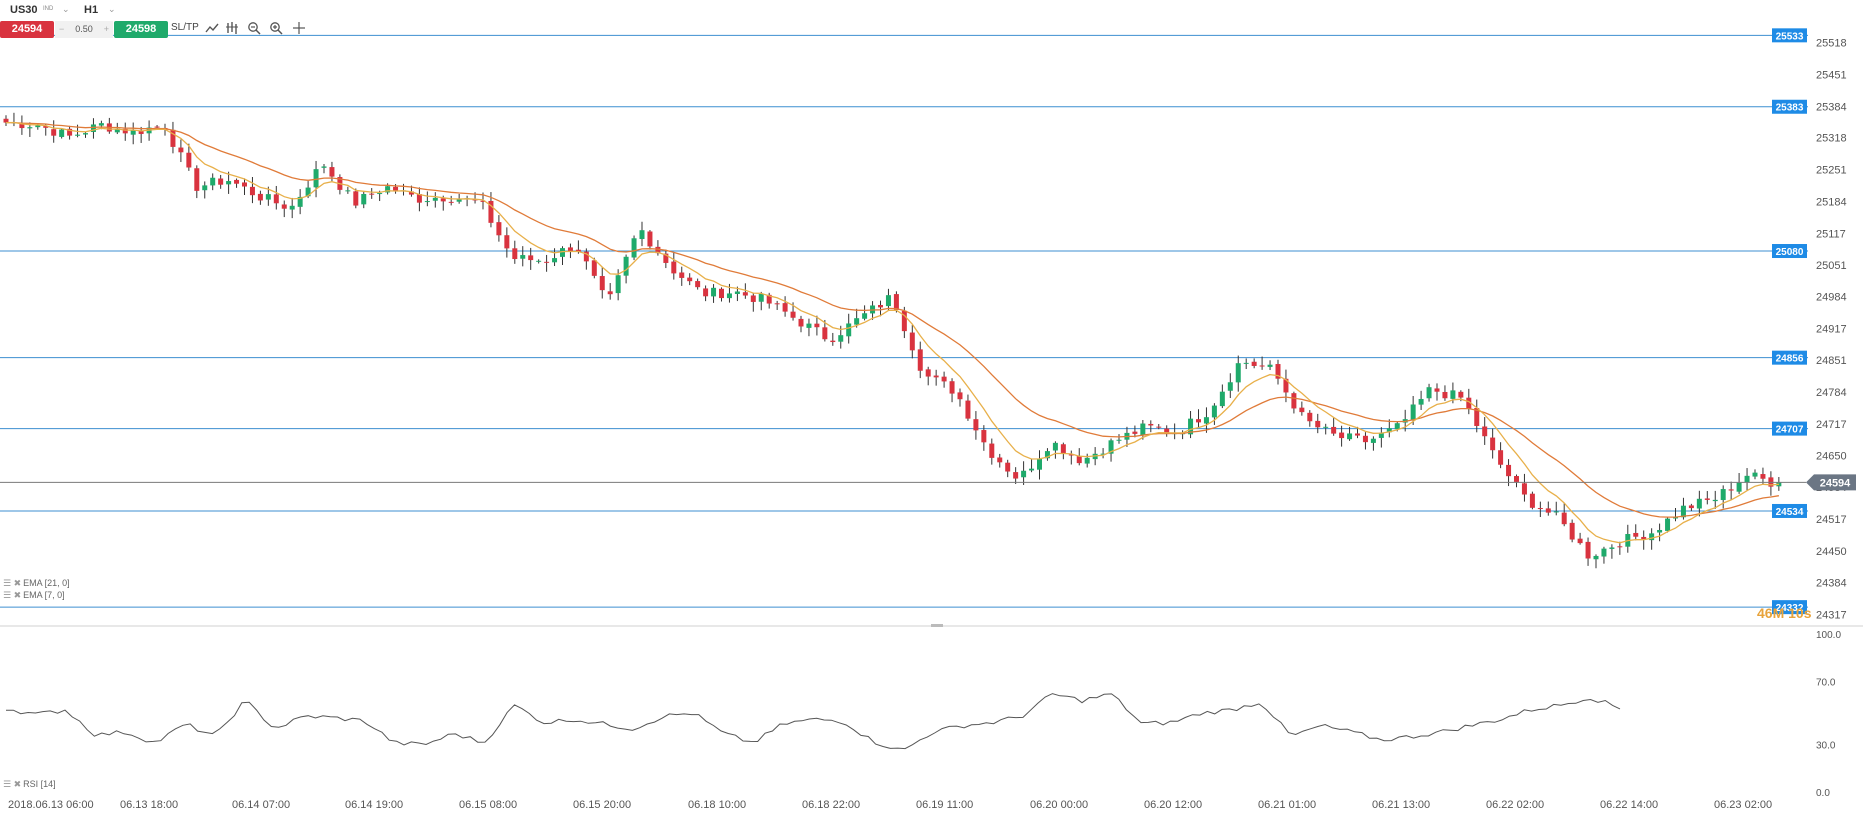  I want to click on zoom-in-icon, so click(276, 29).